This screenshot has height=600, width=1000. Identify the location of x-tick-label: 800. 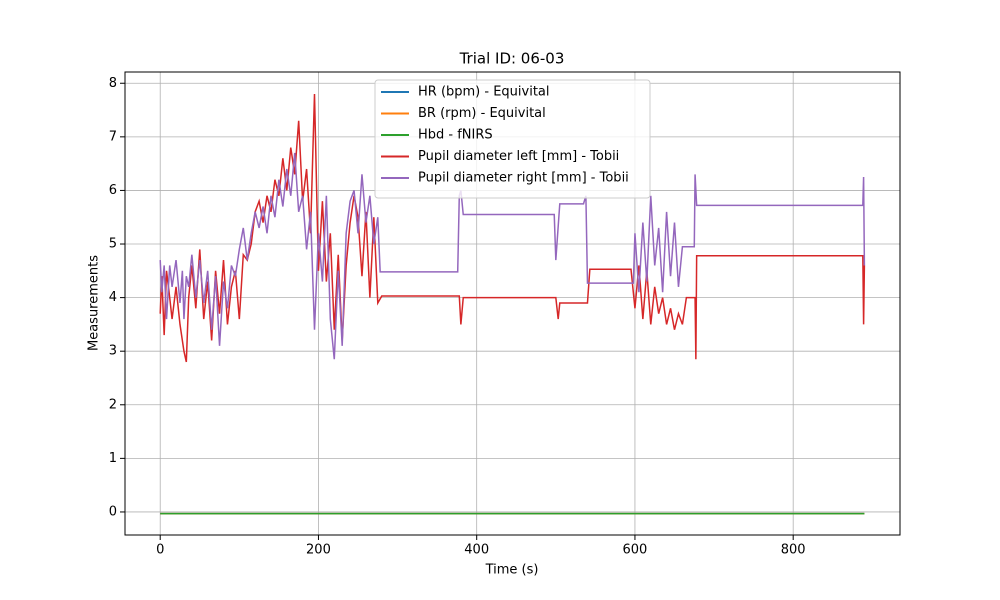
(793, 550).